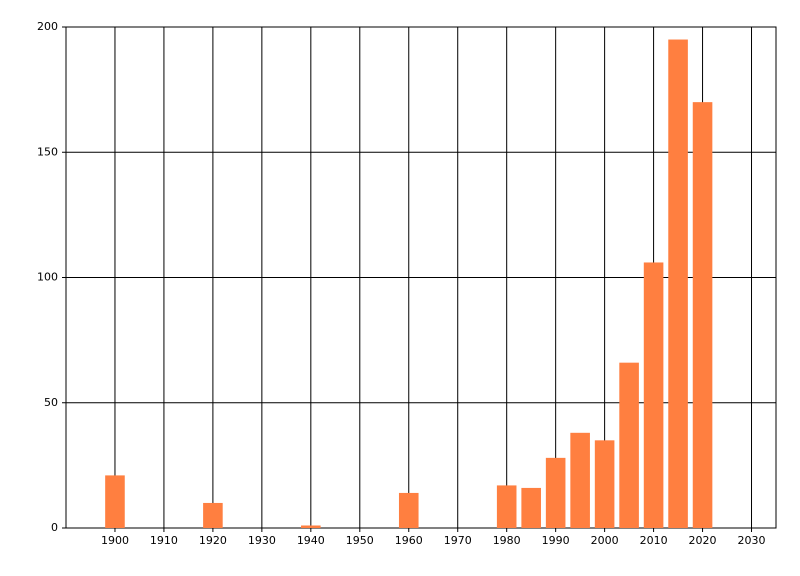 This screenshot has width=800, height=576. Describe the element at coordinates (654, 540) in the screenshot. I see `x-tick-label: 2010` at that location.